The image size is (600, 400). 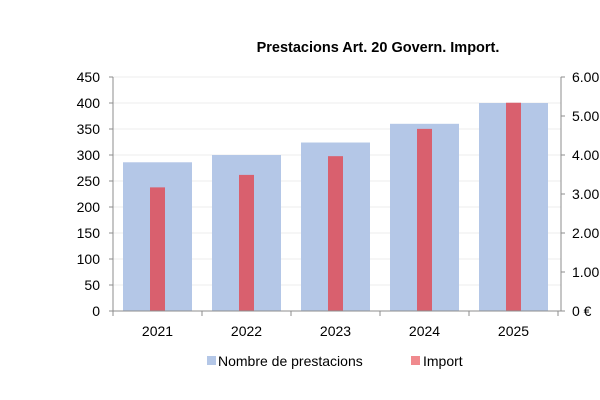 What do you see at coordinates (89, 129) in the screenshot?
I see `left-tick-label: 350` at bounding box center [89, 129].